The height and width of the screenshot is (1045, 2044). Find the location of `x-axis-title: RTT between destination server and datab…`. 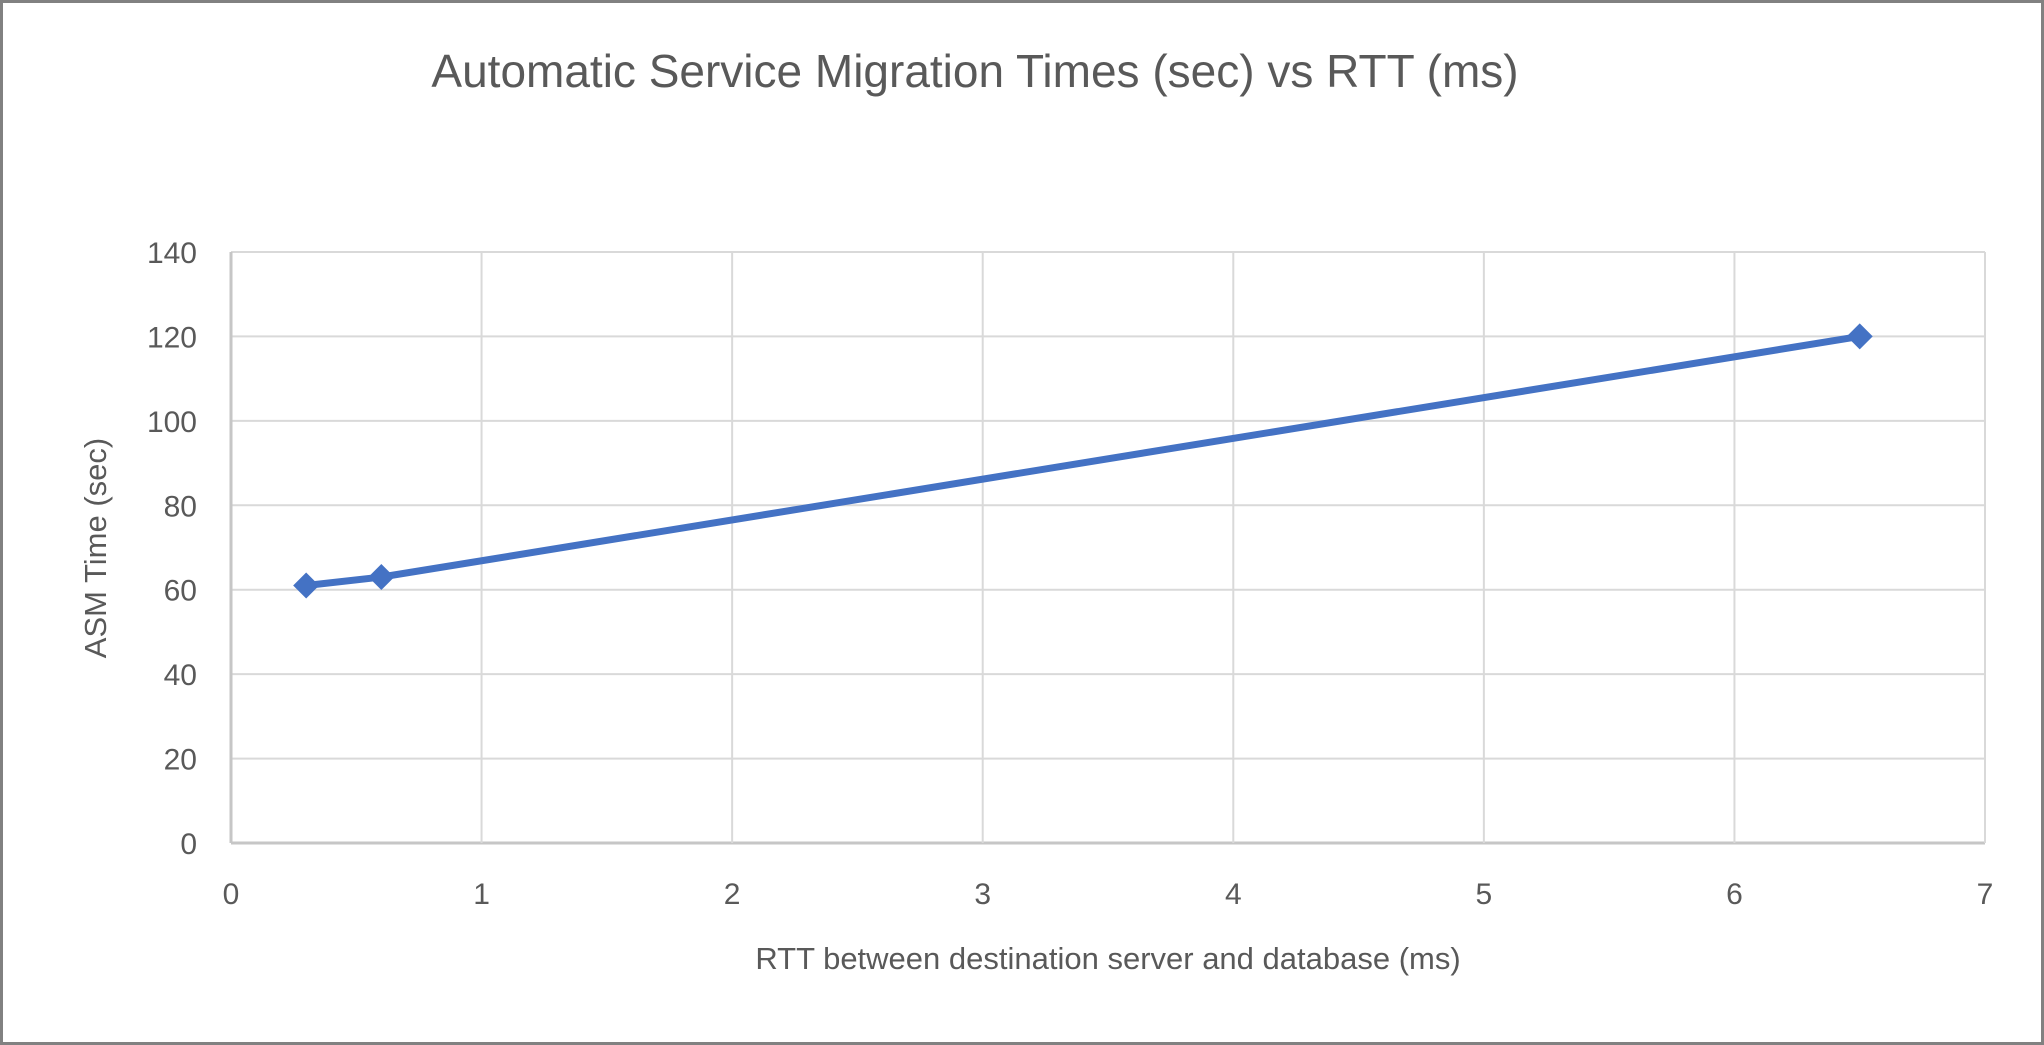

x-axis-title: RTT between destination server and datab… is located at coordinates (1107, 958).